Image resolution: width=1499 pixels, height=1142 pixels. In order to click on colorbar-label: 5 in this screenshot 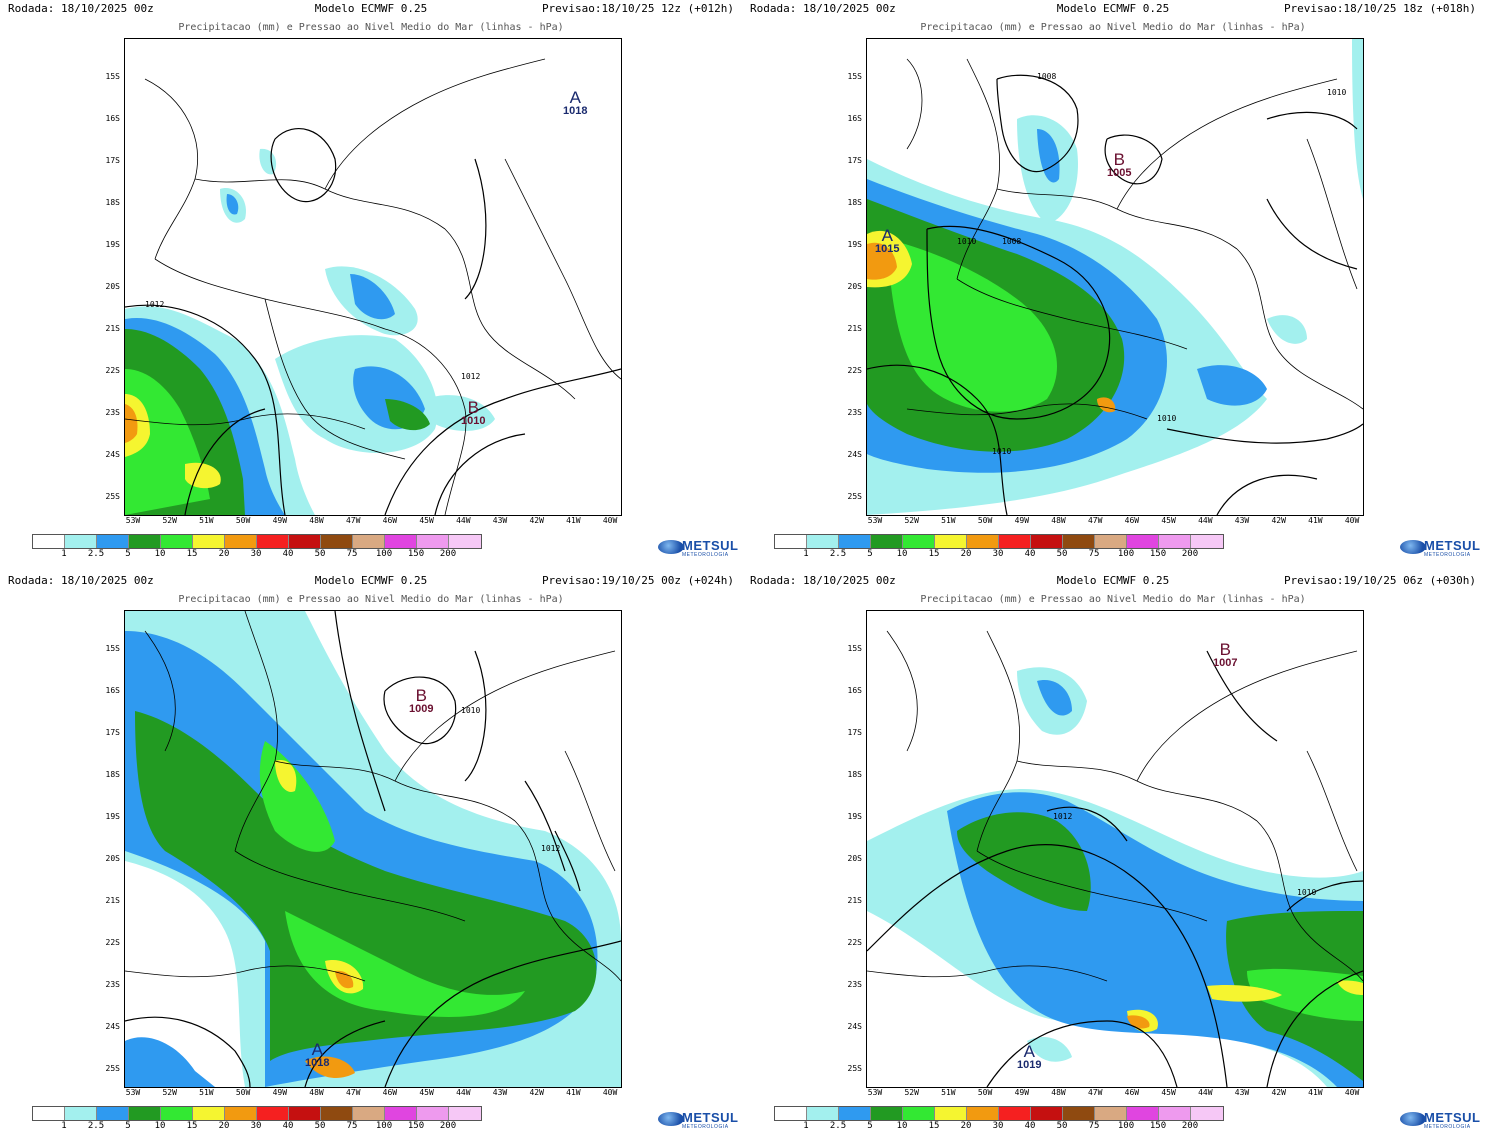, I will do `click(128, 1126)`.